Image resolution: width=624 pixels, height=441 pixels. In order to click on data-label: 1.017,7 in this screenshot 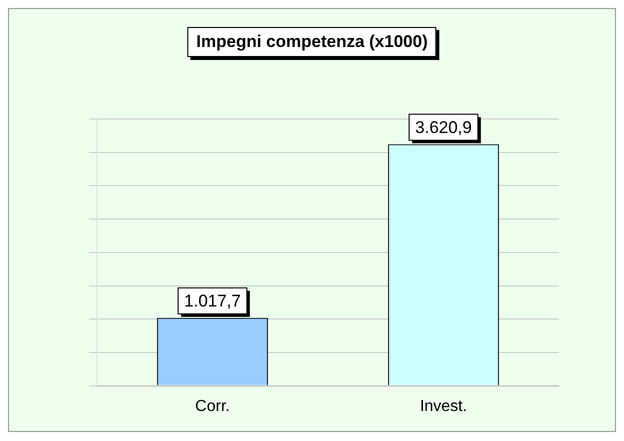, I will do `click(212, 301)`.